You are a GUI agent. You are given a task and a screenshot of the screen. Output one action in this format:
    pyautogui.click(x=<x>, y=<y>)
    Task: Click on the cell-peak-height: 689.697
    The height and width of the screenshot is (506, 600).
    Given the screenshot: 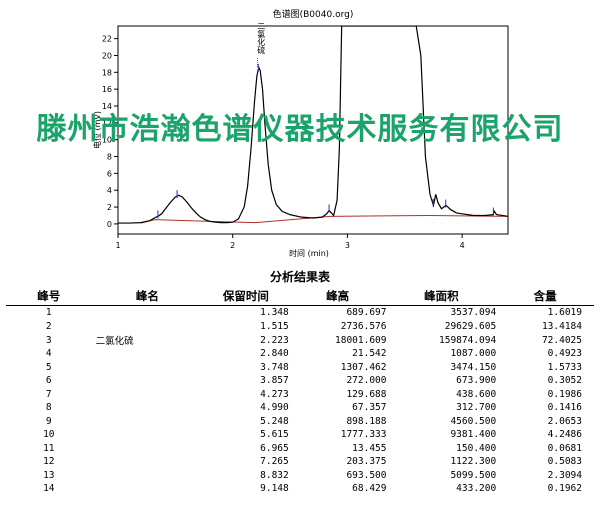 What is the action you would take?
    pyautogui.click(x=366, y=313)
    